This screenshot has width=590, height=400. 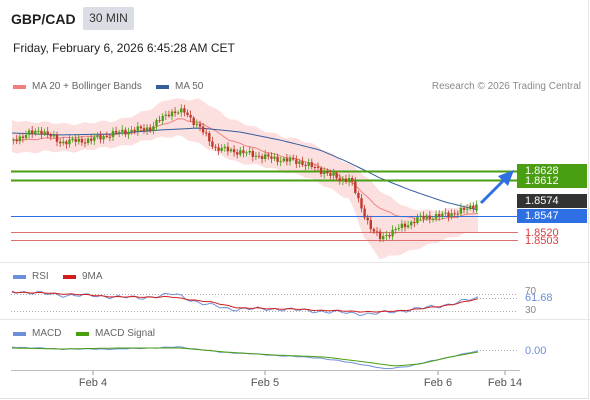 I want to click on x-tick-label: Feb 5, so click(x=265, y=383).